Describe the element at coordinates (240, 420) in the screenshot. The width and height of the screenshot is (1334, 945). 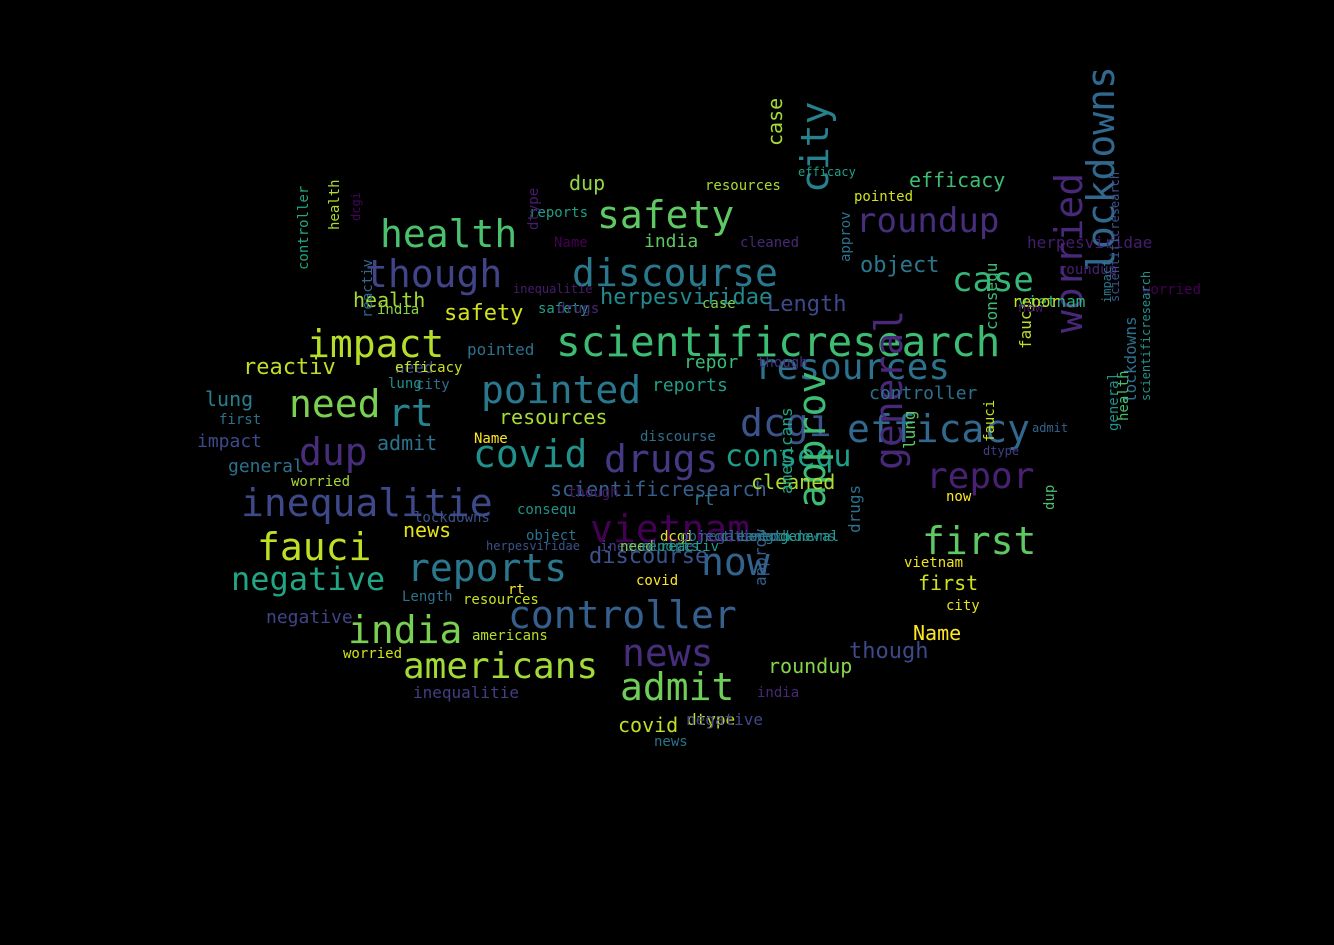
I see `cloud-word: first` at that location.